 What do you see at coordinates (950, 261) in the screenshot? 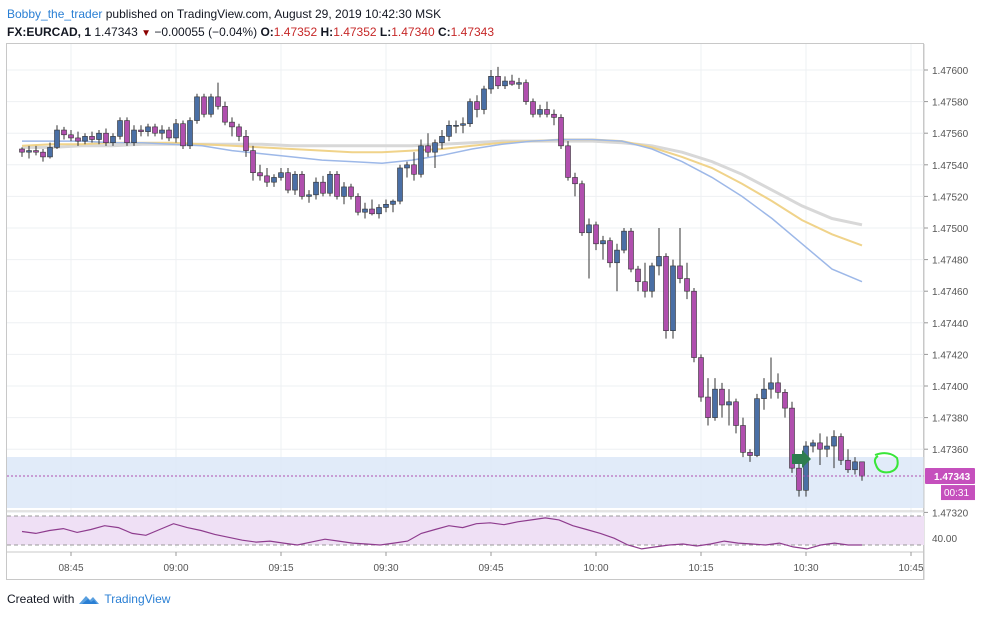
I see `price-tick-label: 1.47480` at bounding box center [950, 261].